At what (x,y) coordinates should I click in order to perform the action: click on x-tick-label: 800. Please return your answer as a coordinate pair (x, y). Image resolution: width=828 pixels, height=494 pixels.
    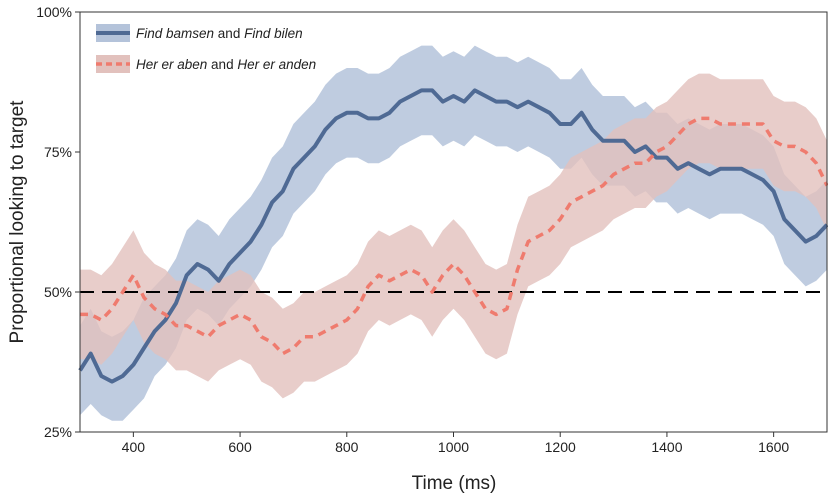
    Looking at the image, I should click on (347, 447).